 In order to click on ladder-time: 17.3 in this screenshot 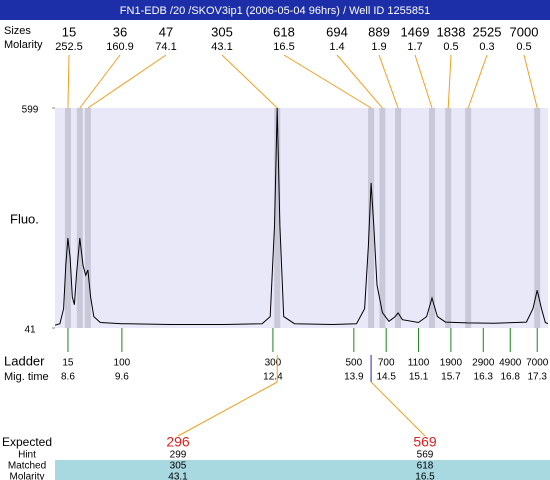, I will do `click(537, 377)`.